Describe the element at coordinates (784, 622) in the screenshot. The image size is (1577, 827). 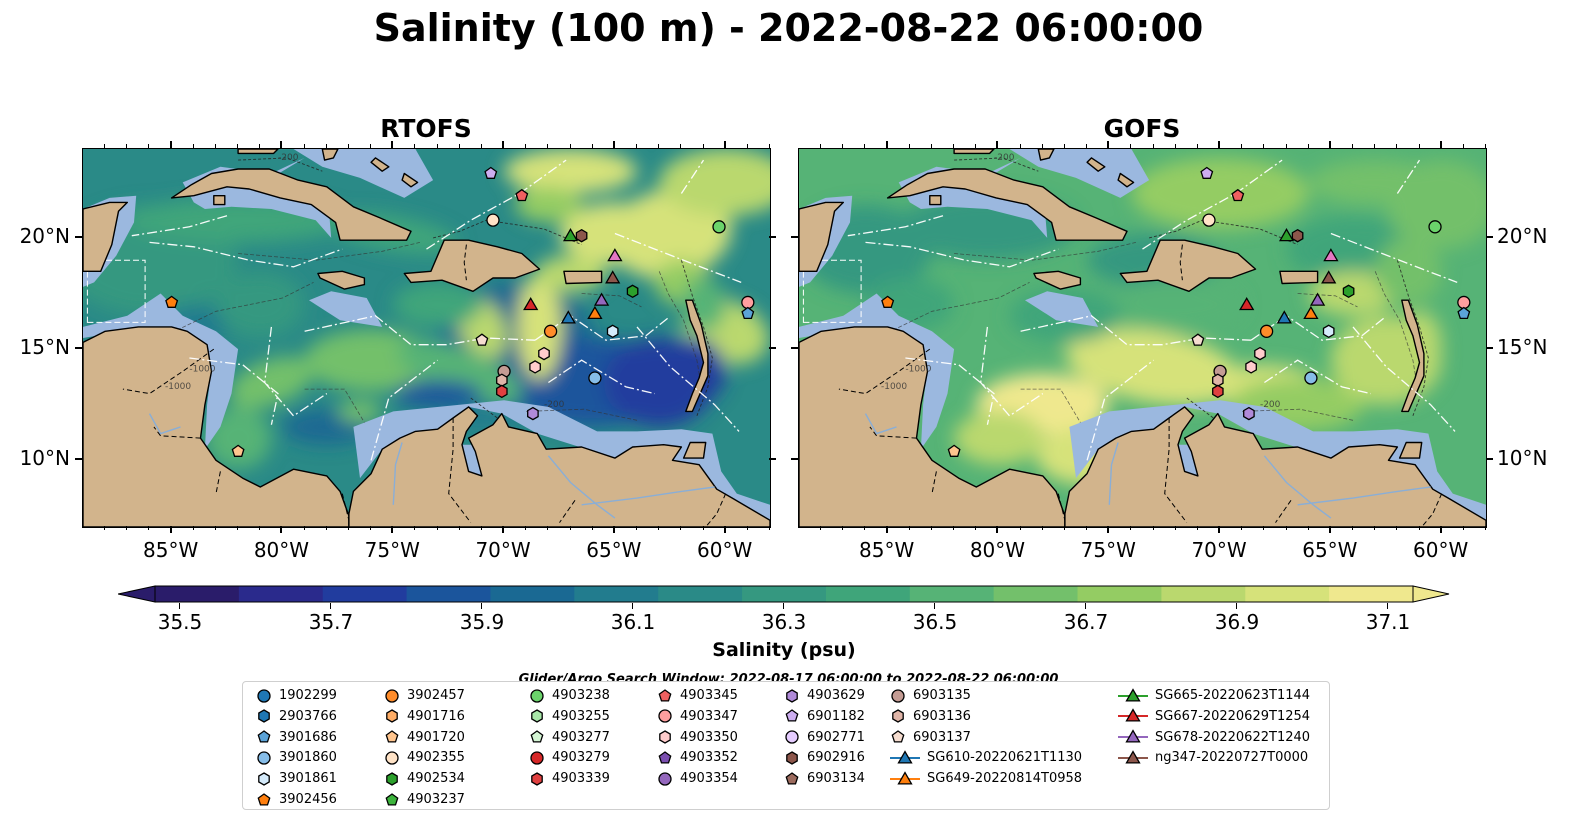
I see `colorbar-tick-label: 36.3` at that location.